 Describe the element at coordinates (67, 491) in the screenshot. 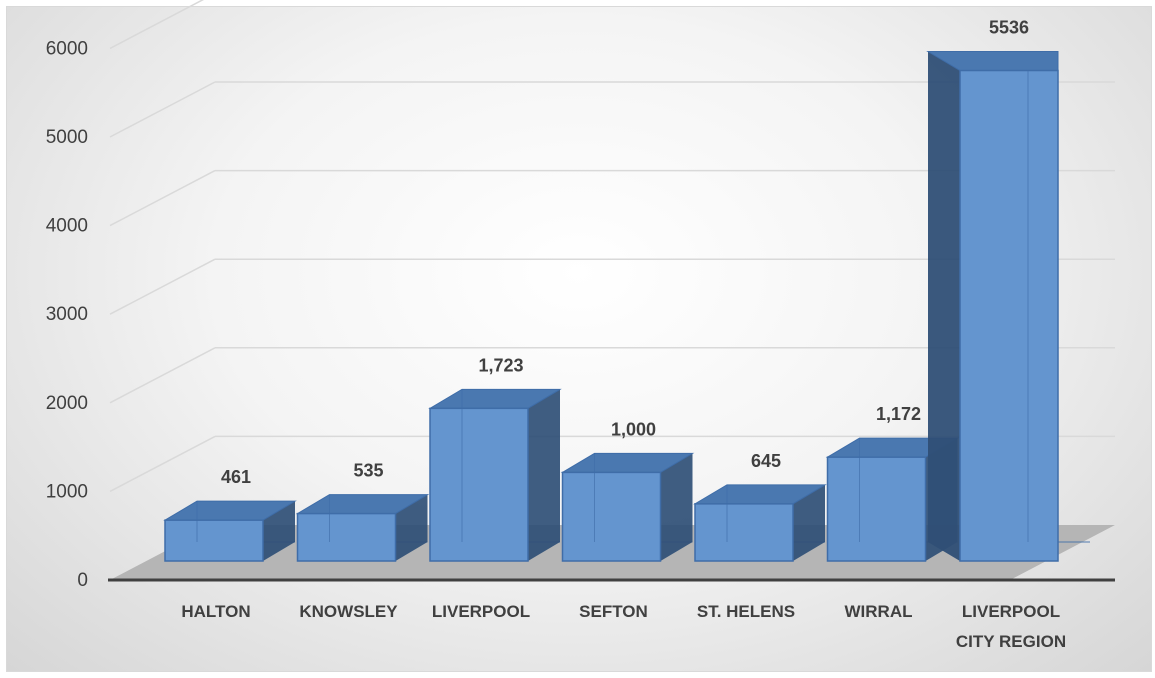

I see `y-tick-label: 1000` at that location.